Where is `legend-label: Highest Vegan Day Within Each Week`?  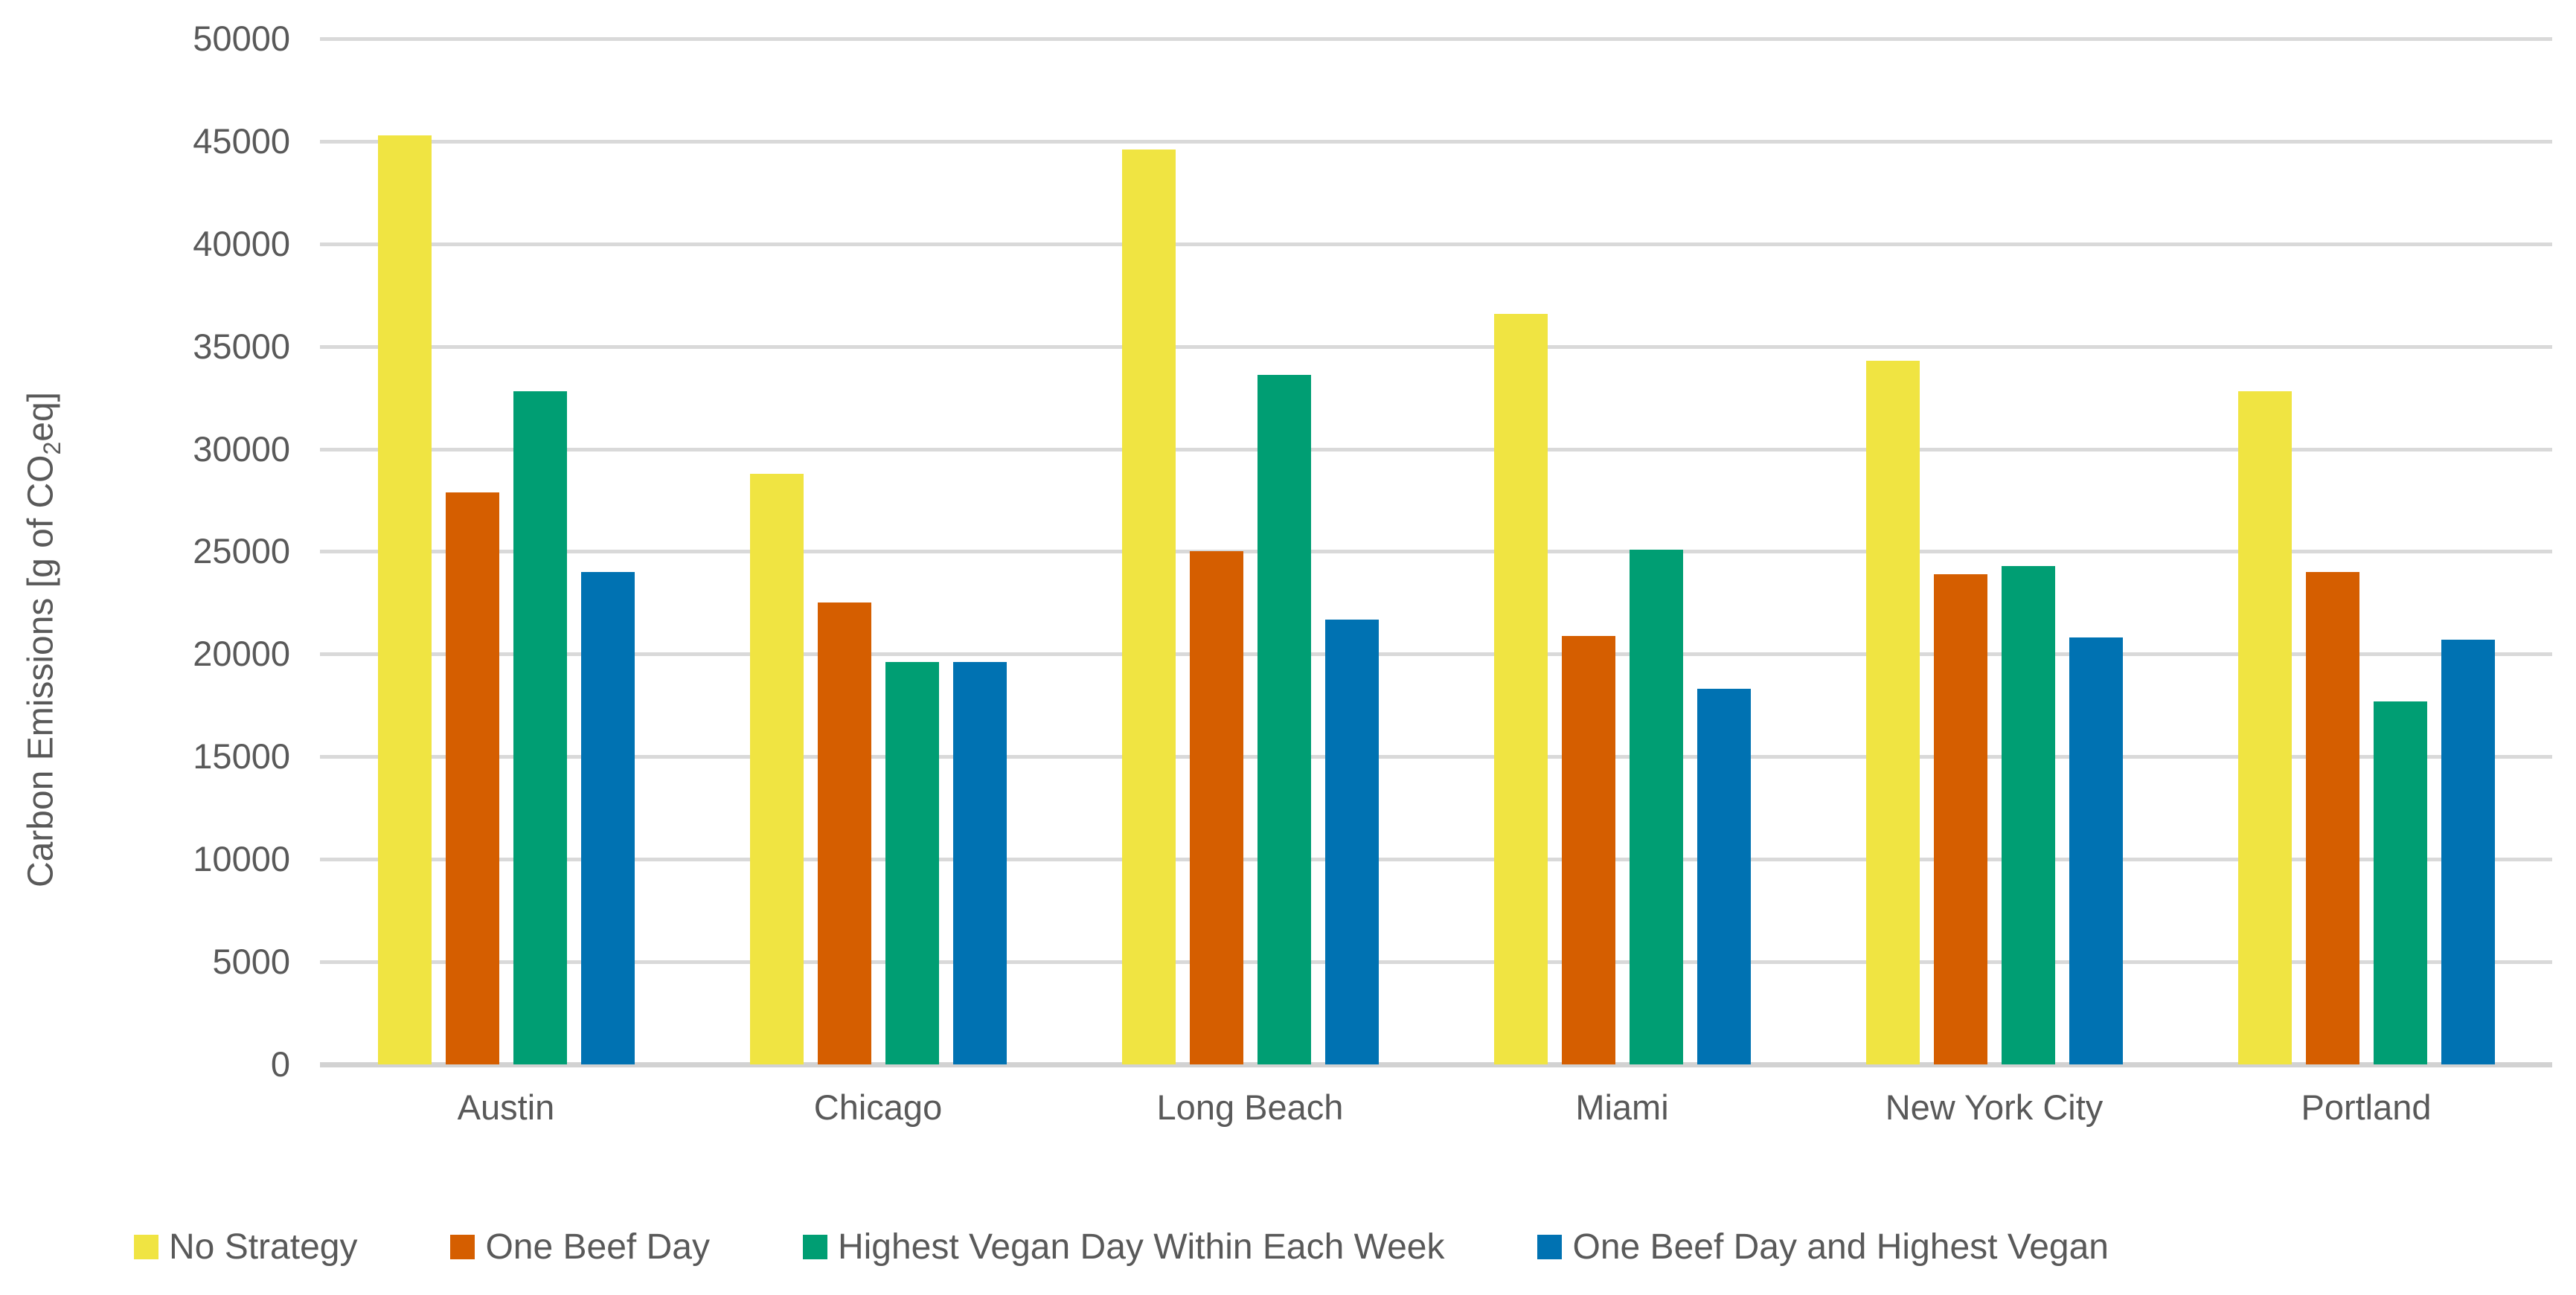 legend-label: Highest Vegan Day Within Each Week is located at coordinates (1141, 1247).